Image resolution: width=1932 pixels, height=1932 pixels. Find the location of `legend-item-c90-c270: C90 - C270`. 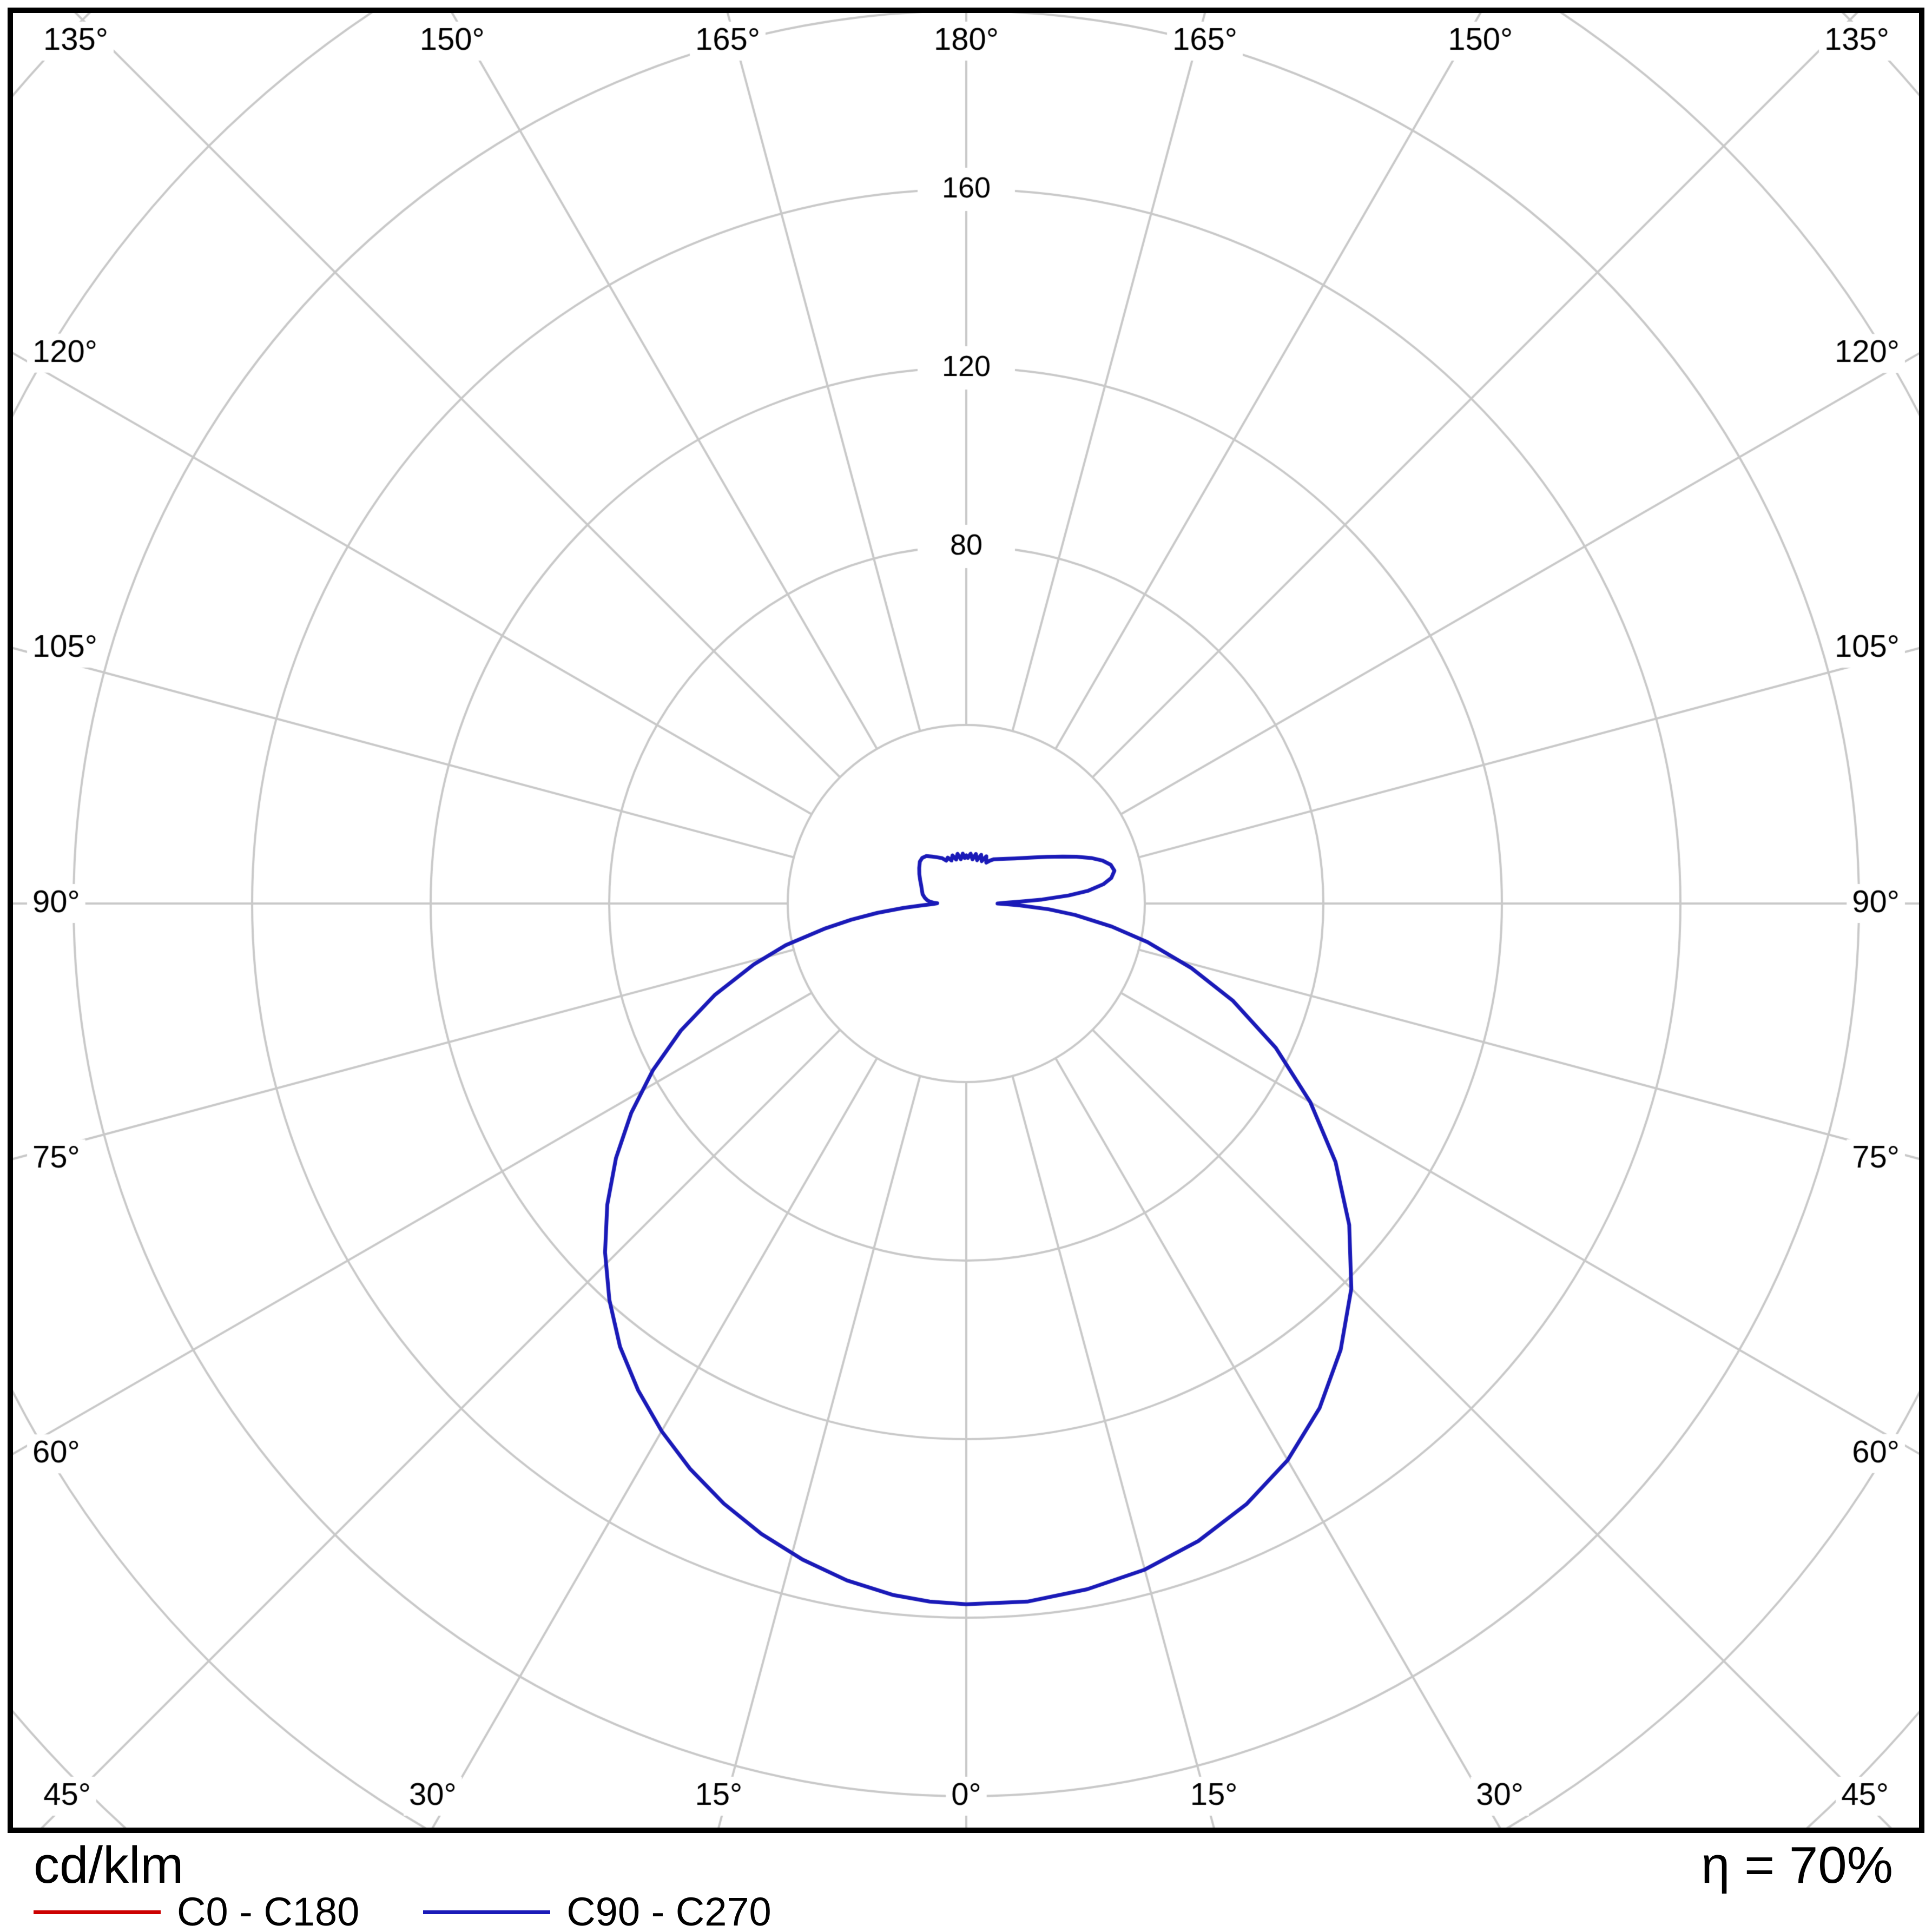

legend-item-c90-c270: C90 - C270 is located at coordinates (597, 1911).